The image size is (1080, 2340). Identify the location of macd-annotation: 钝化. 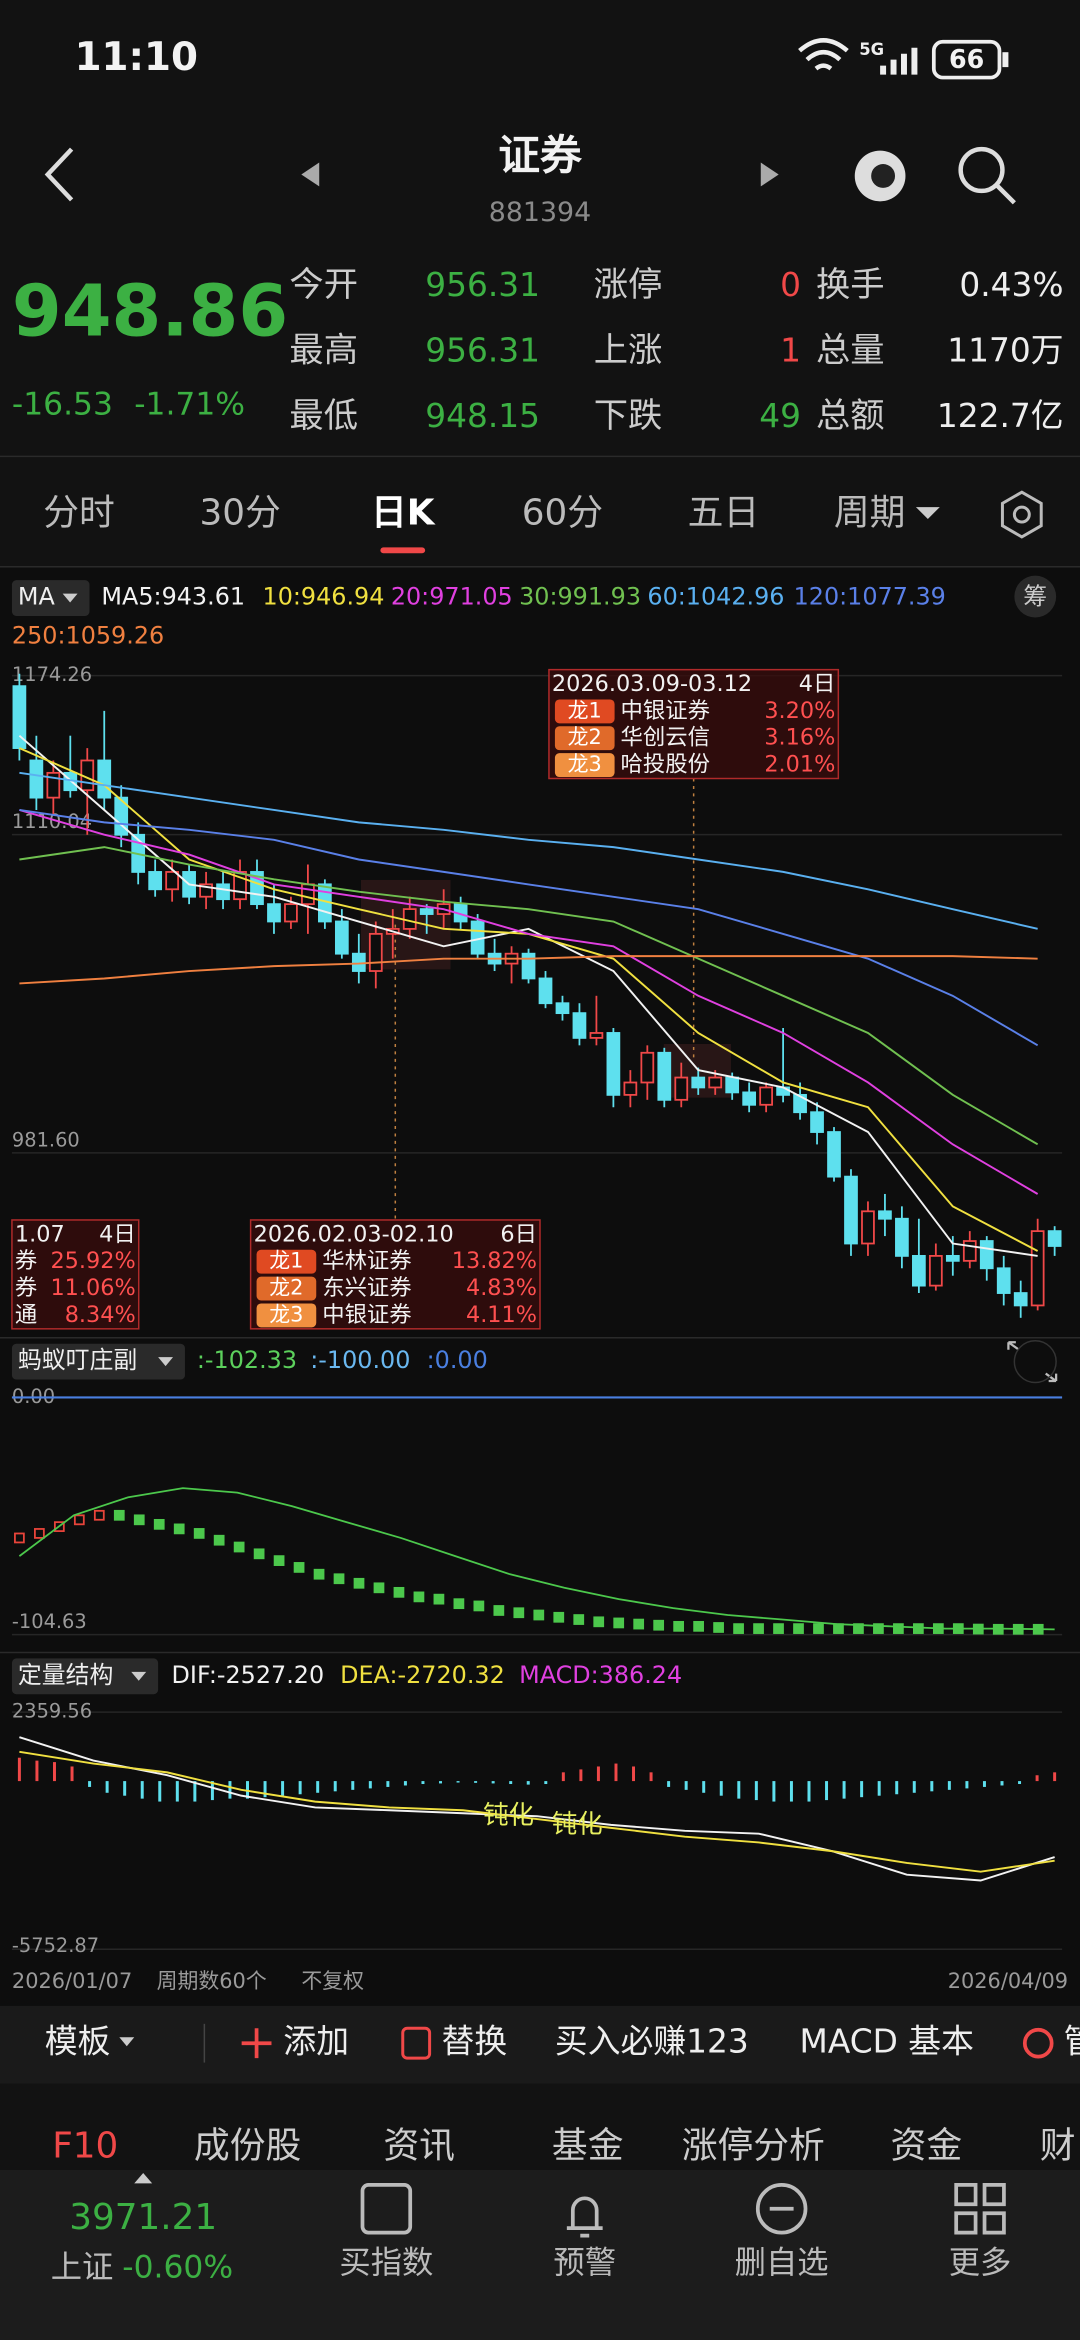
(508, 1815).